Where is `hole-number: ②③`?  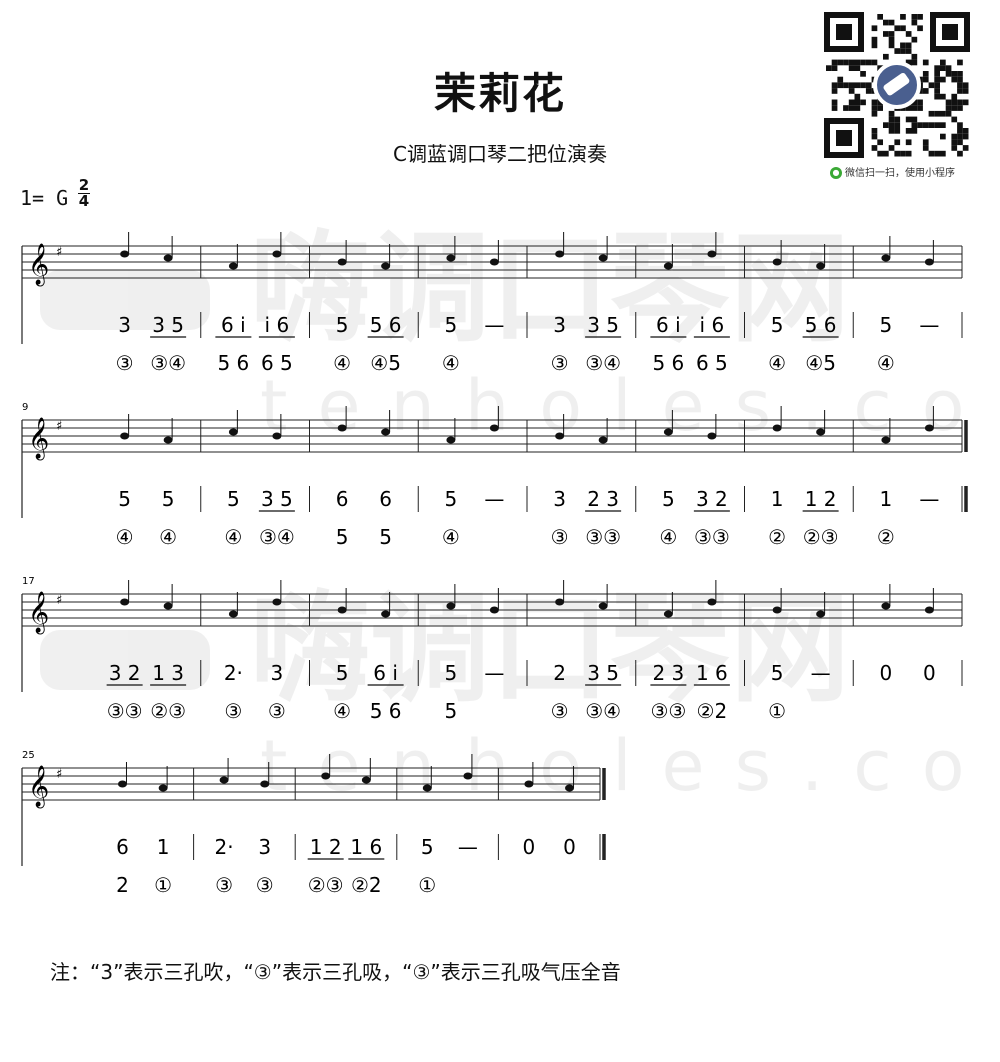
hole-number: ②③ is located at coordinates (326, 885).